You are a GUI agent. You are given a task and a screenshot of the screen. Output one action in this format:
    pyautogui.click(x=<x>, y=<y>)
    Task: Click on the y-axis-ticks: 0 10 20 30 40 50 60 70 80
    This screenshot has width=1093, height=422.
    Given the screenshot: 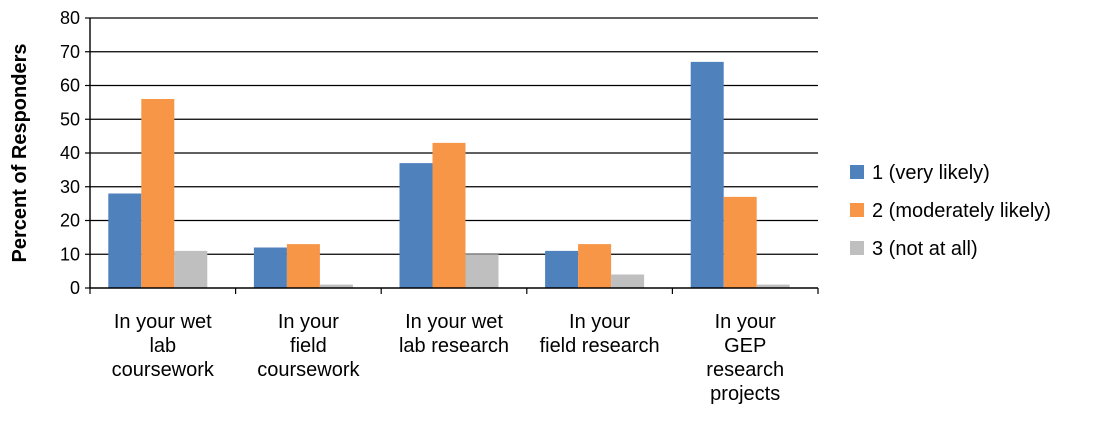 What is the action you would take?
    pyautogui.click(x=75, y=153)
    